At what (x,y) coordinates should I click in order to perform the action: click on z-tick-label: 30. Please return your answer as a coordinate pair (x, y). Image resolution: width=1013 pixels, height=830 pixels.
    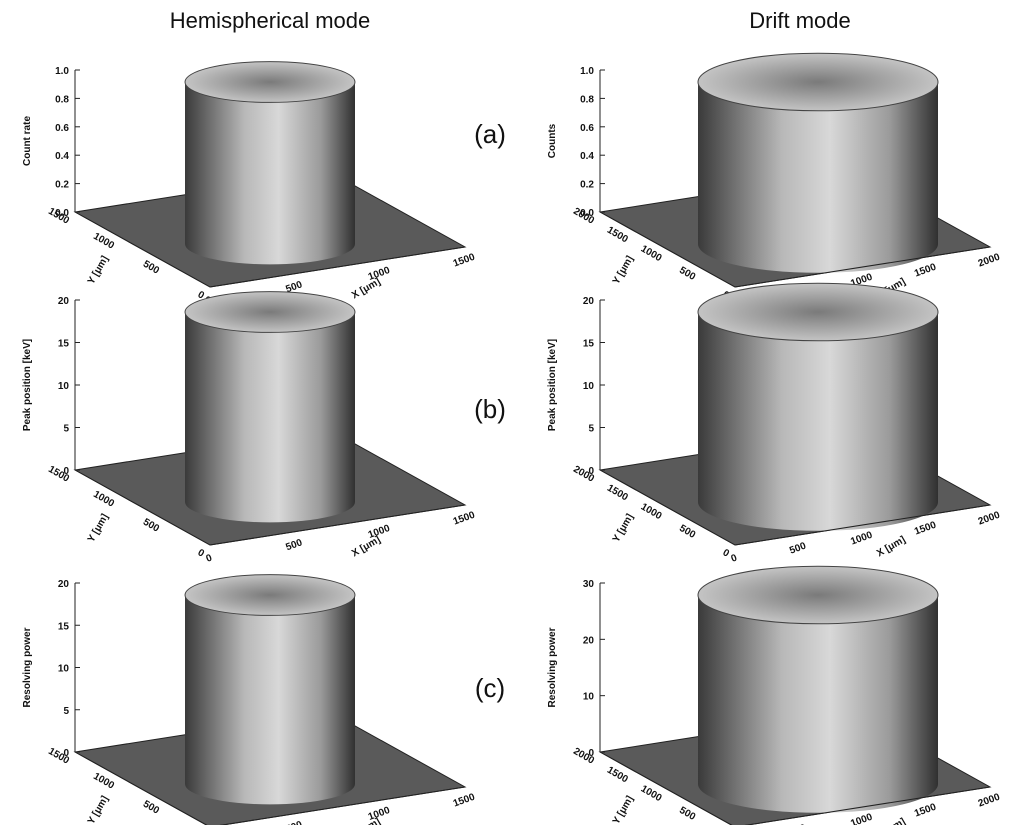
    Looking at the image, I should click on (589, 584).